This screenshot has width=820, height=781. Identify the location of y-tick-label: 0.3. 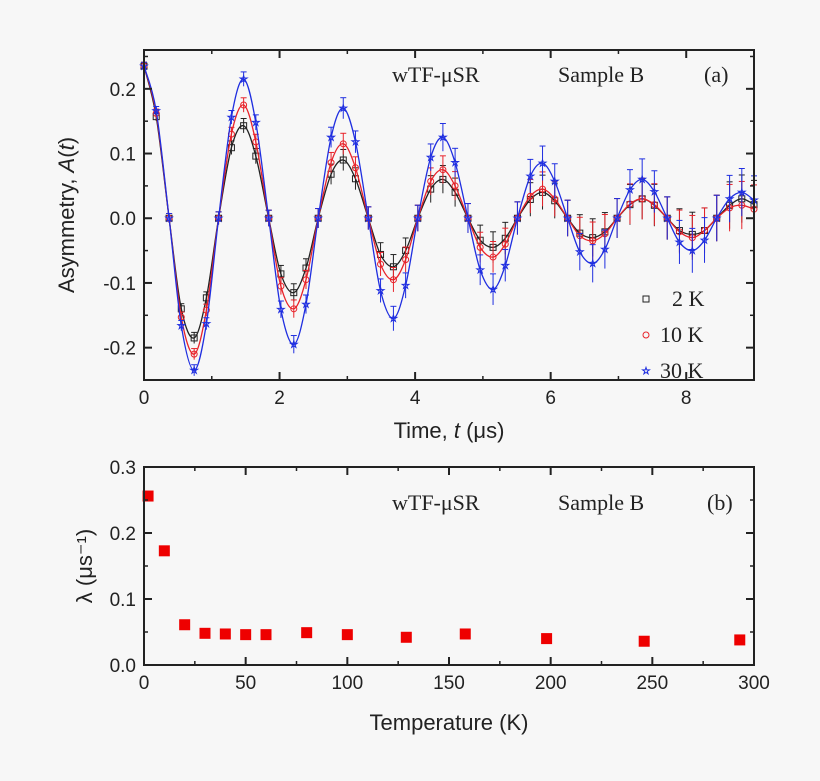
(123, 468).